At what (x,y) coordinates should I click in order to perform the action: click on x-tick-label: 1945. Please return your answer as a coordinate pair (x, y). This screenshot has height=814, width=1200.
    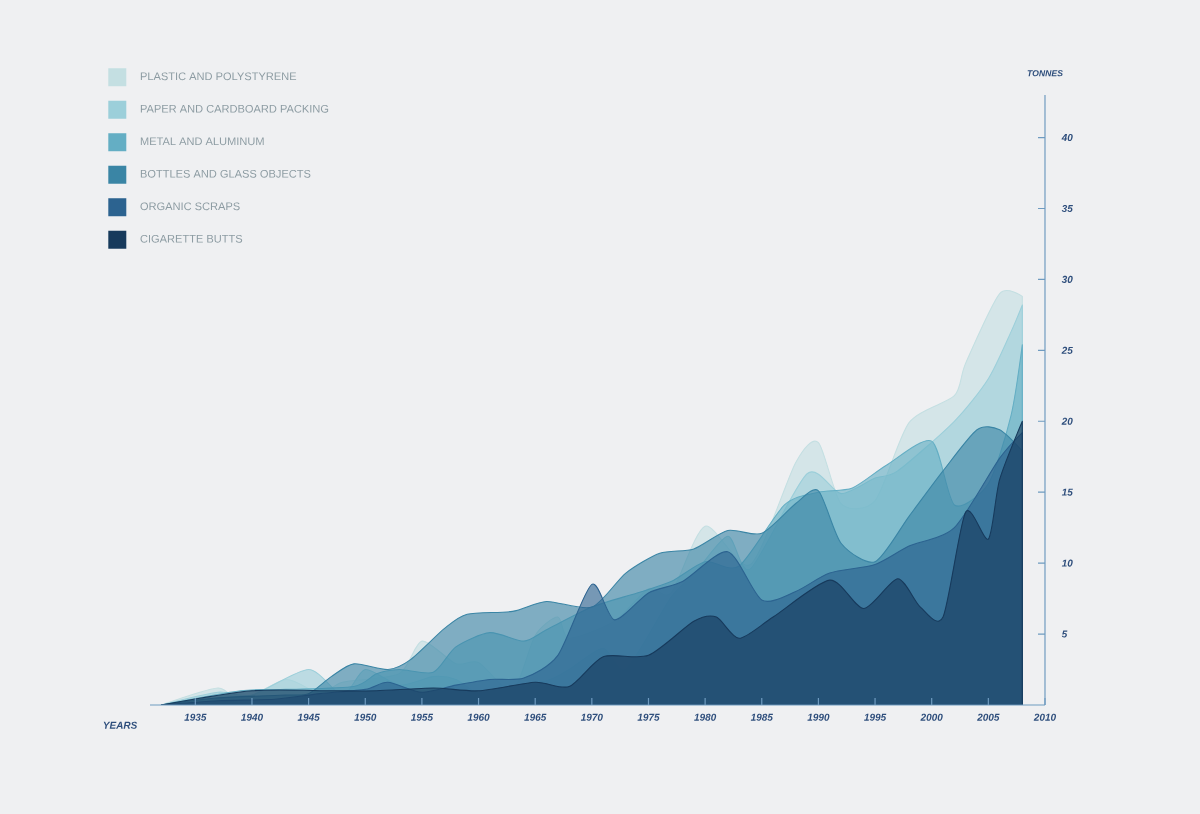
    Looking at the image, I should click on (308, 717).